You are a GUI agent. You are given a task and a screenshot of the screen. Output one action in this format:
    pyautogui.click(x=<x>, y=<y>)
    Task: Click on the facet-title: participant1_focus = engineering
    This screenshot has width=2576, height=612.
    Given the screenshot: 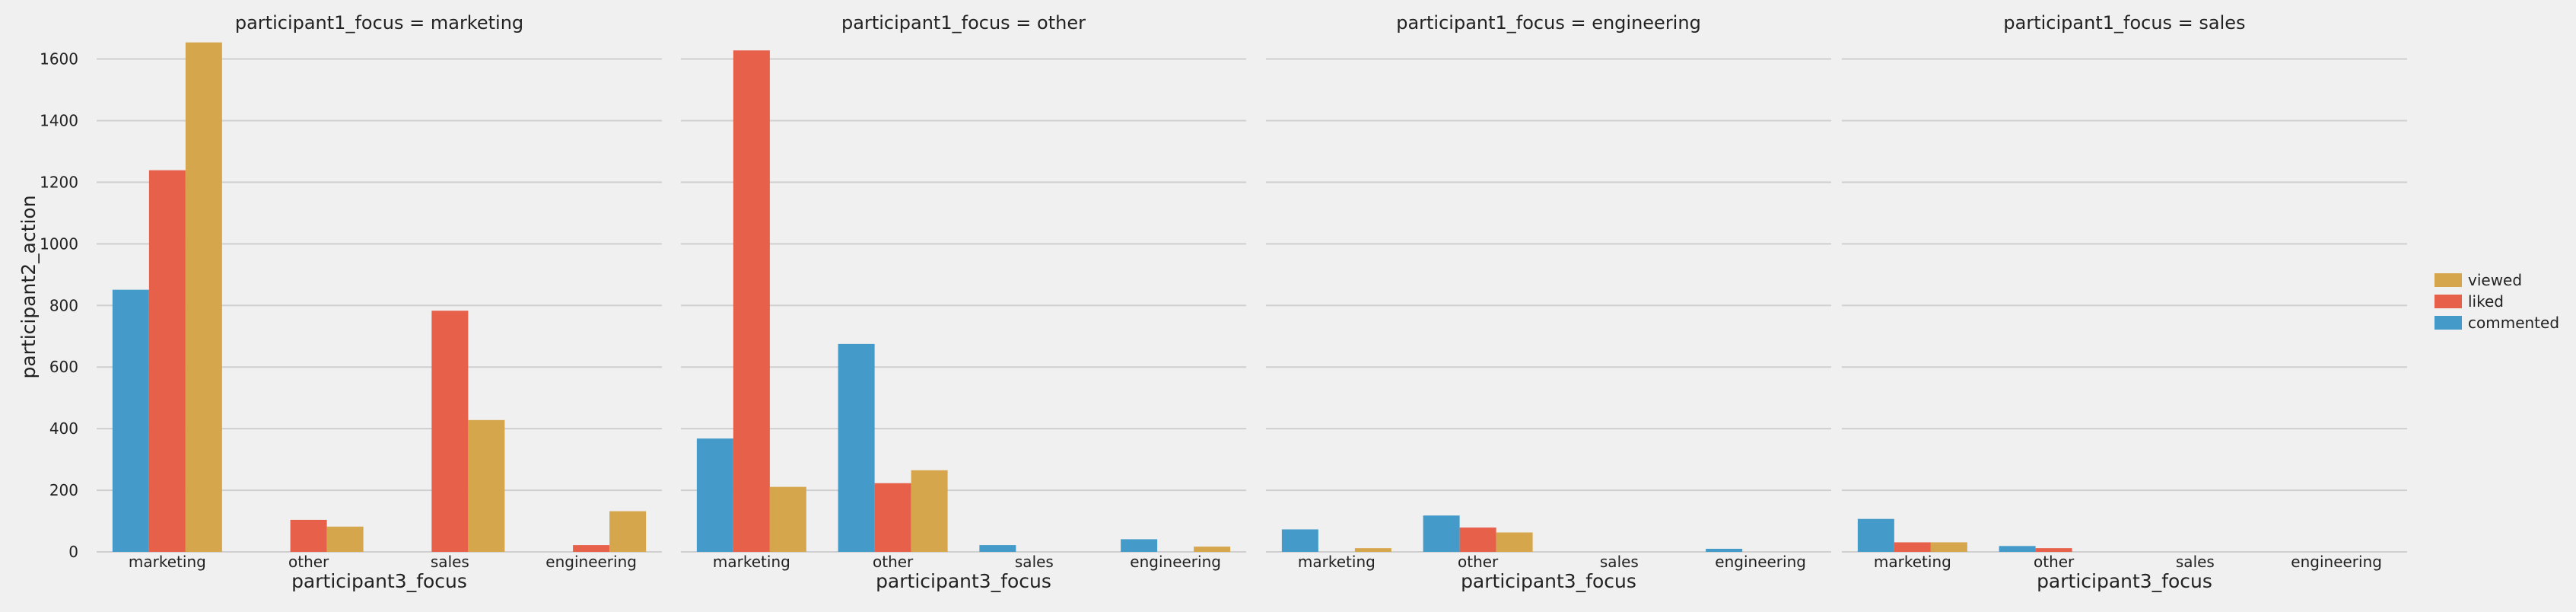 What is the action you would take?
    pyautogui.click(x=1548, y=22)
    